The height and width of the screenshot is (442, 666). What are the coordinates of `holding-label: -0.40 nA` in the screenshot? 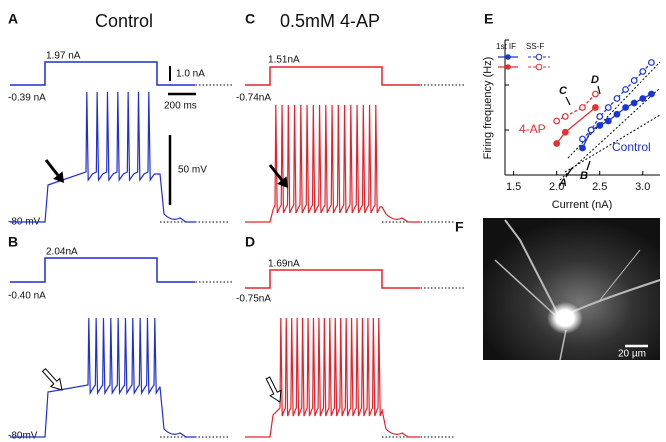 It's located at (27, 296).